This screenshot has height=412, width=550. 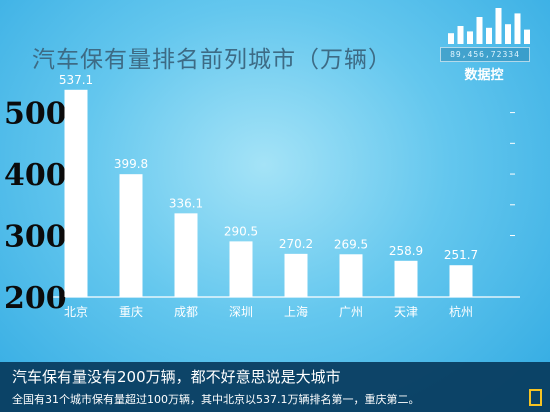 What do you see at coordinates (461, 255) in the screenshot?
I see `bar-value-label: 251.7` at bounding box center [461, 255].